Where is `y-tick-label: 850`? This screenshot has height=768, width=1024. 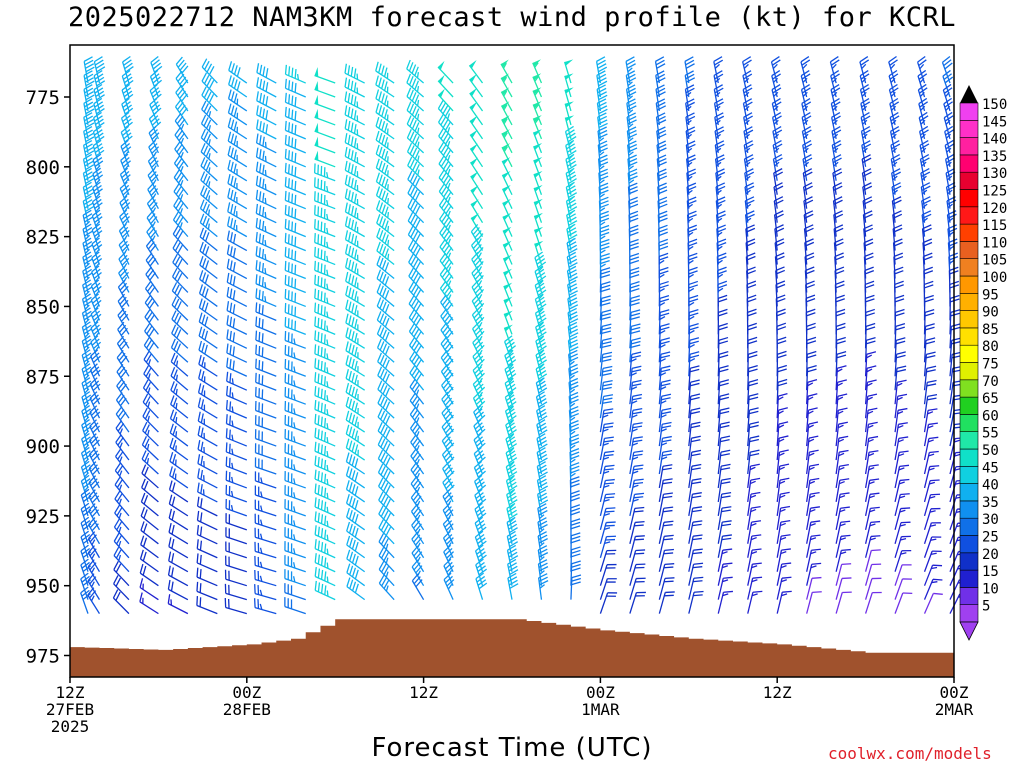
y-tick-label: 850 is located at coordinates (43, 307).